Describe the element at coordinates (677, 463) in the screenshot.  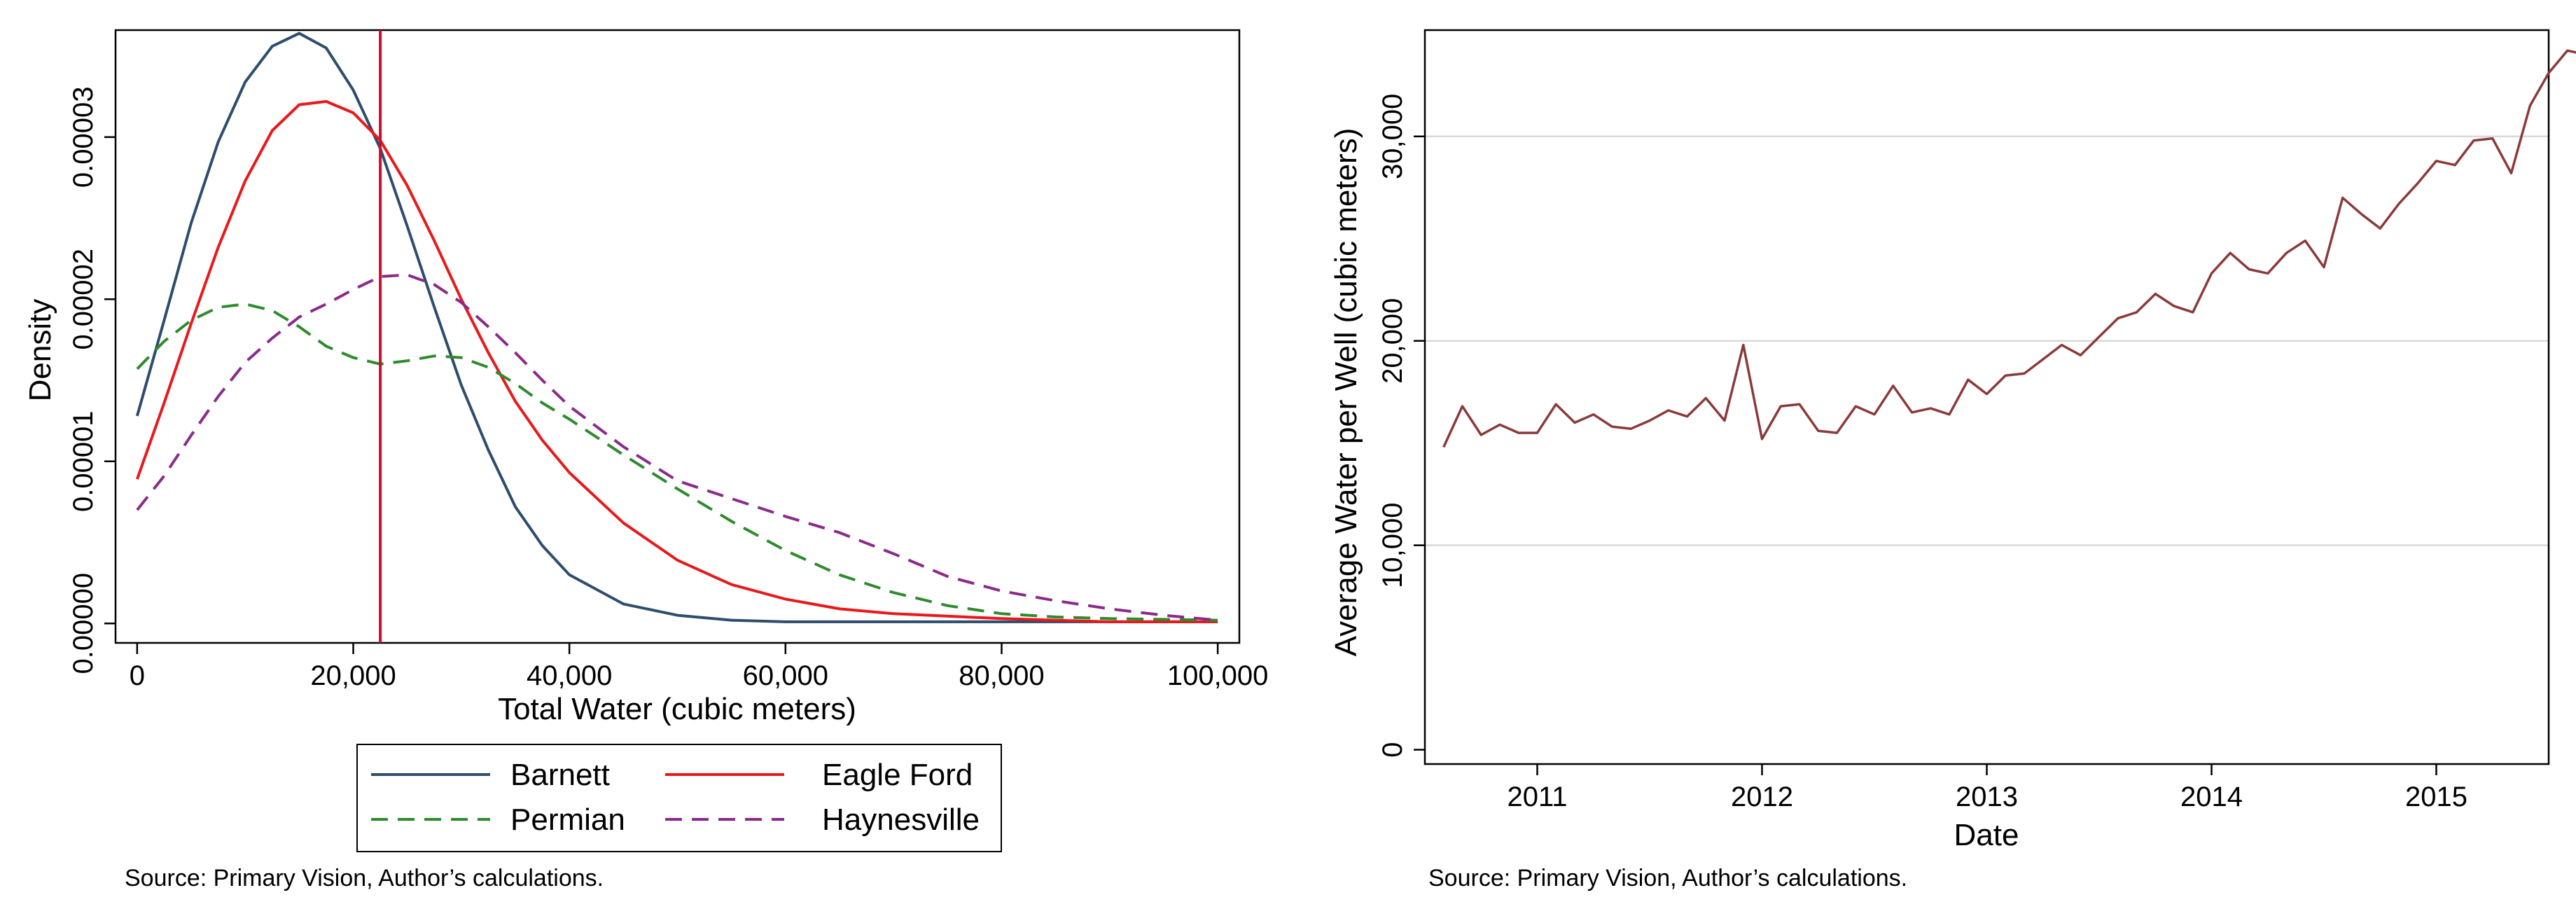
I see `density-line-permian` at that location.